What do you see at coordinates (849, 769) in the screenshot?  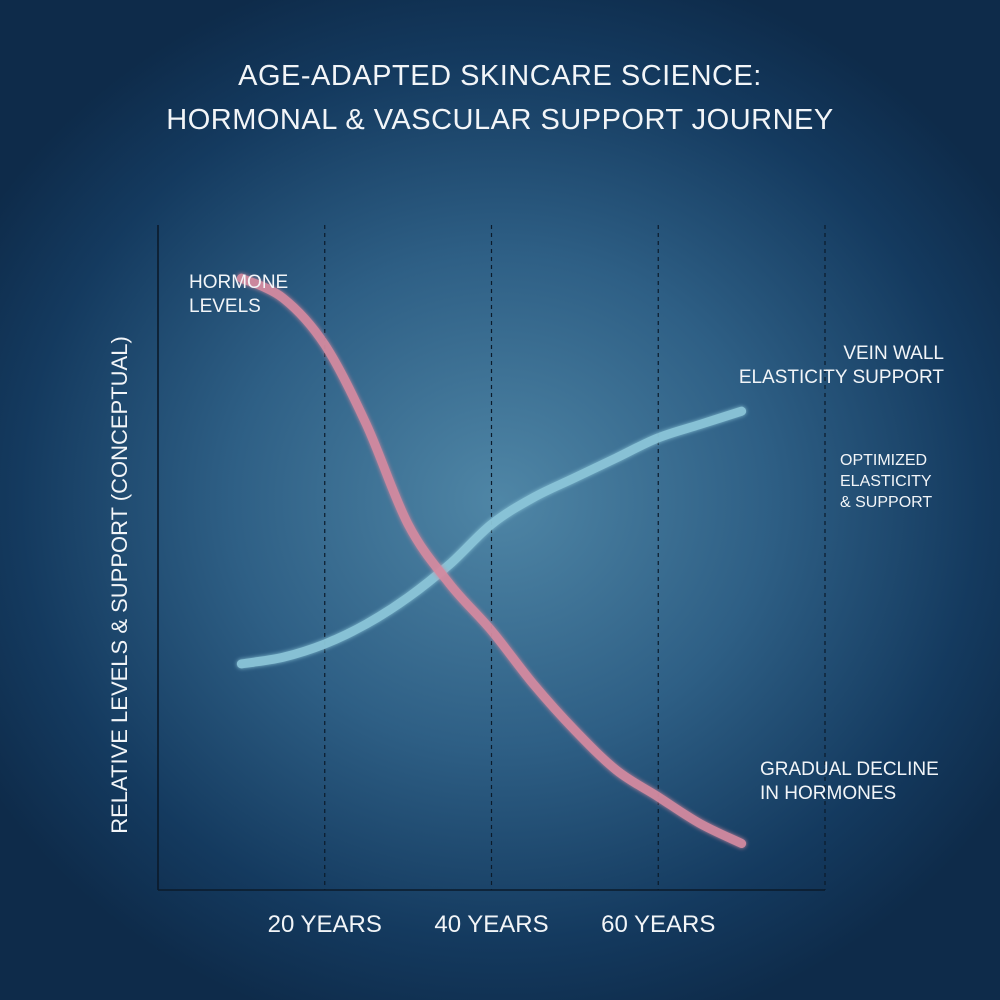 I see `annotation-gradual-decline-line-1: GRADUAL DECLINE` at bounding box center [849, 769].